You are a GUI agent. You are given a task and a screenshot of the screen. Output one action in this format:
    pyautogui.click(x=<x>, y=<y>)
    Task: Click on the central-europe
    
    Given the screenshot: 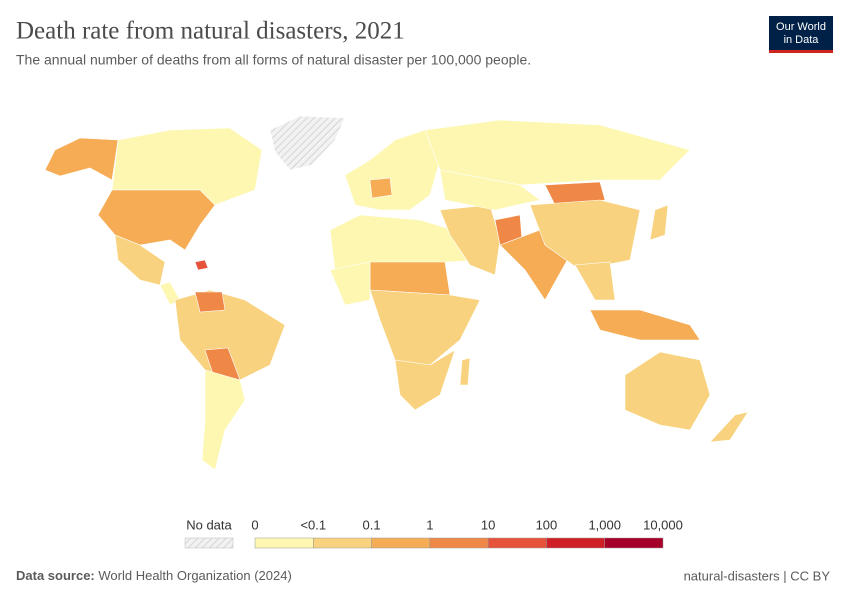 What is the action you would take?
    pyautogui.click(x=381, y=188)
    